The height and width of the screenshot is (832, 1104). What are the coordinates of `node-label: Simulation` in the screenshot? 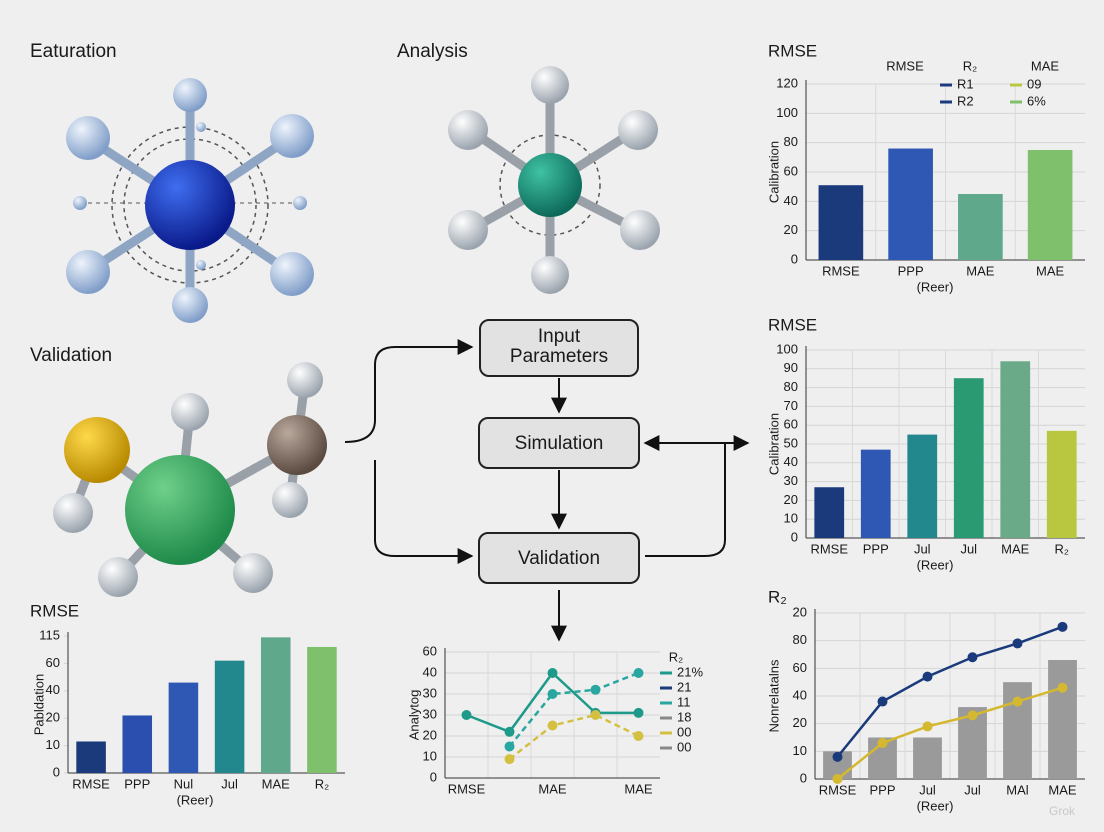 It's located at (559, 443).